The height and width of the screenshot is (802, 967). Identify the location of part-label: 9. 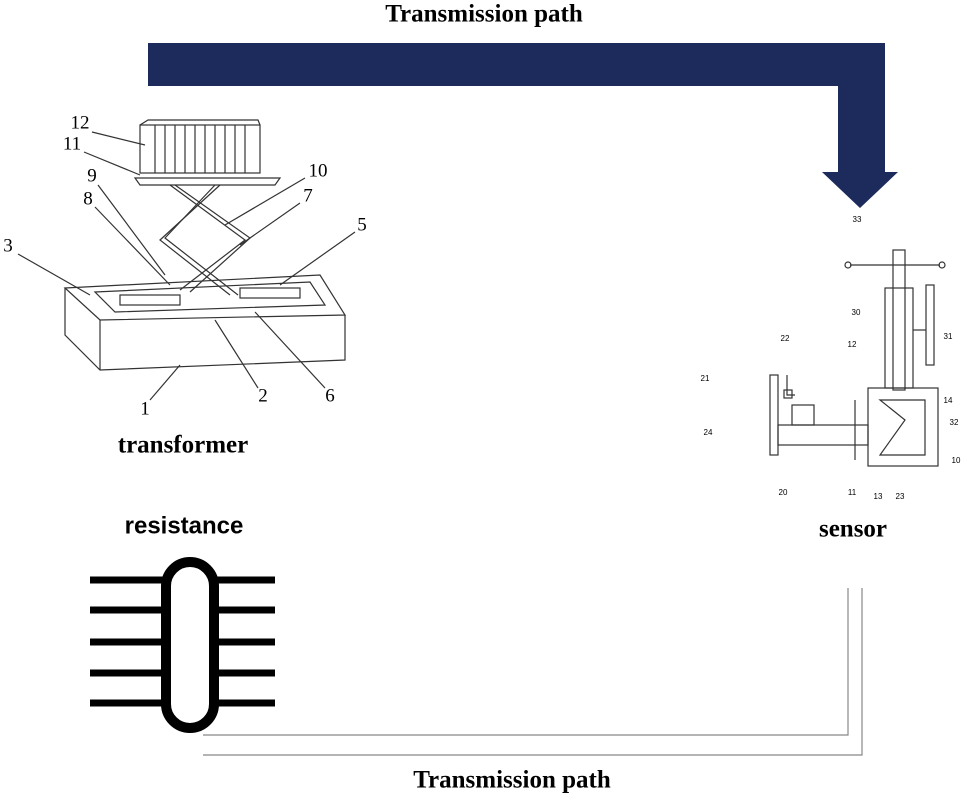
(92, 175).